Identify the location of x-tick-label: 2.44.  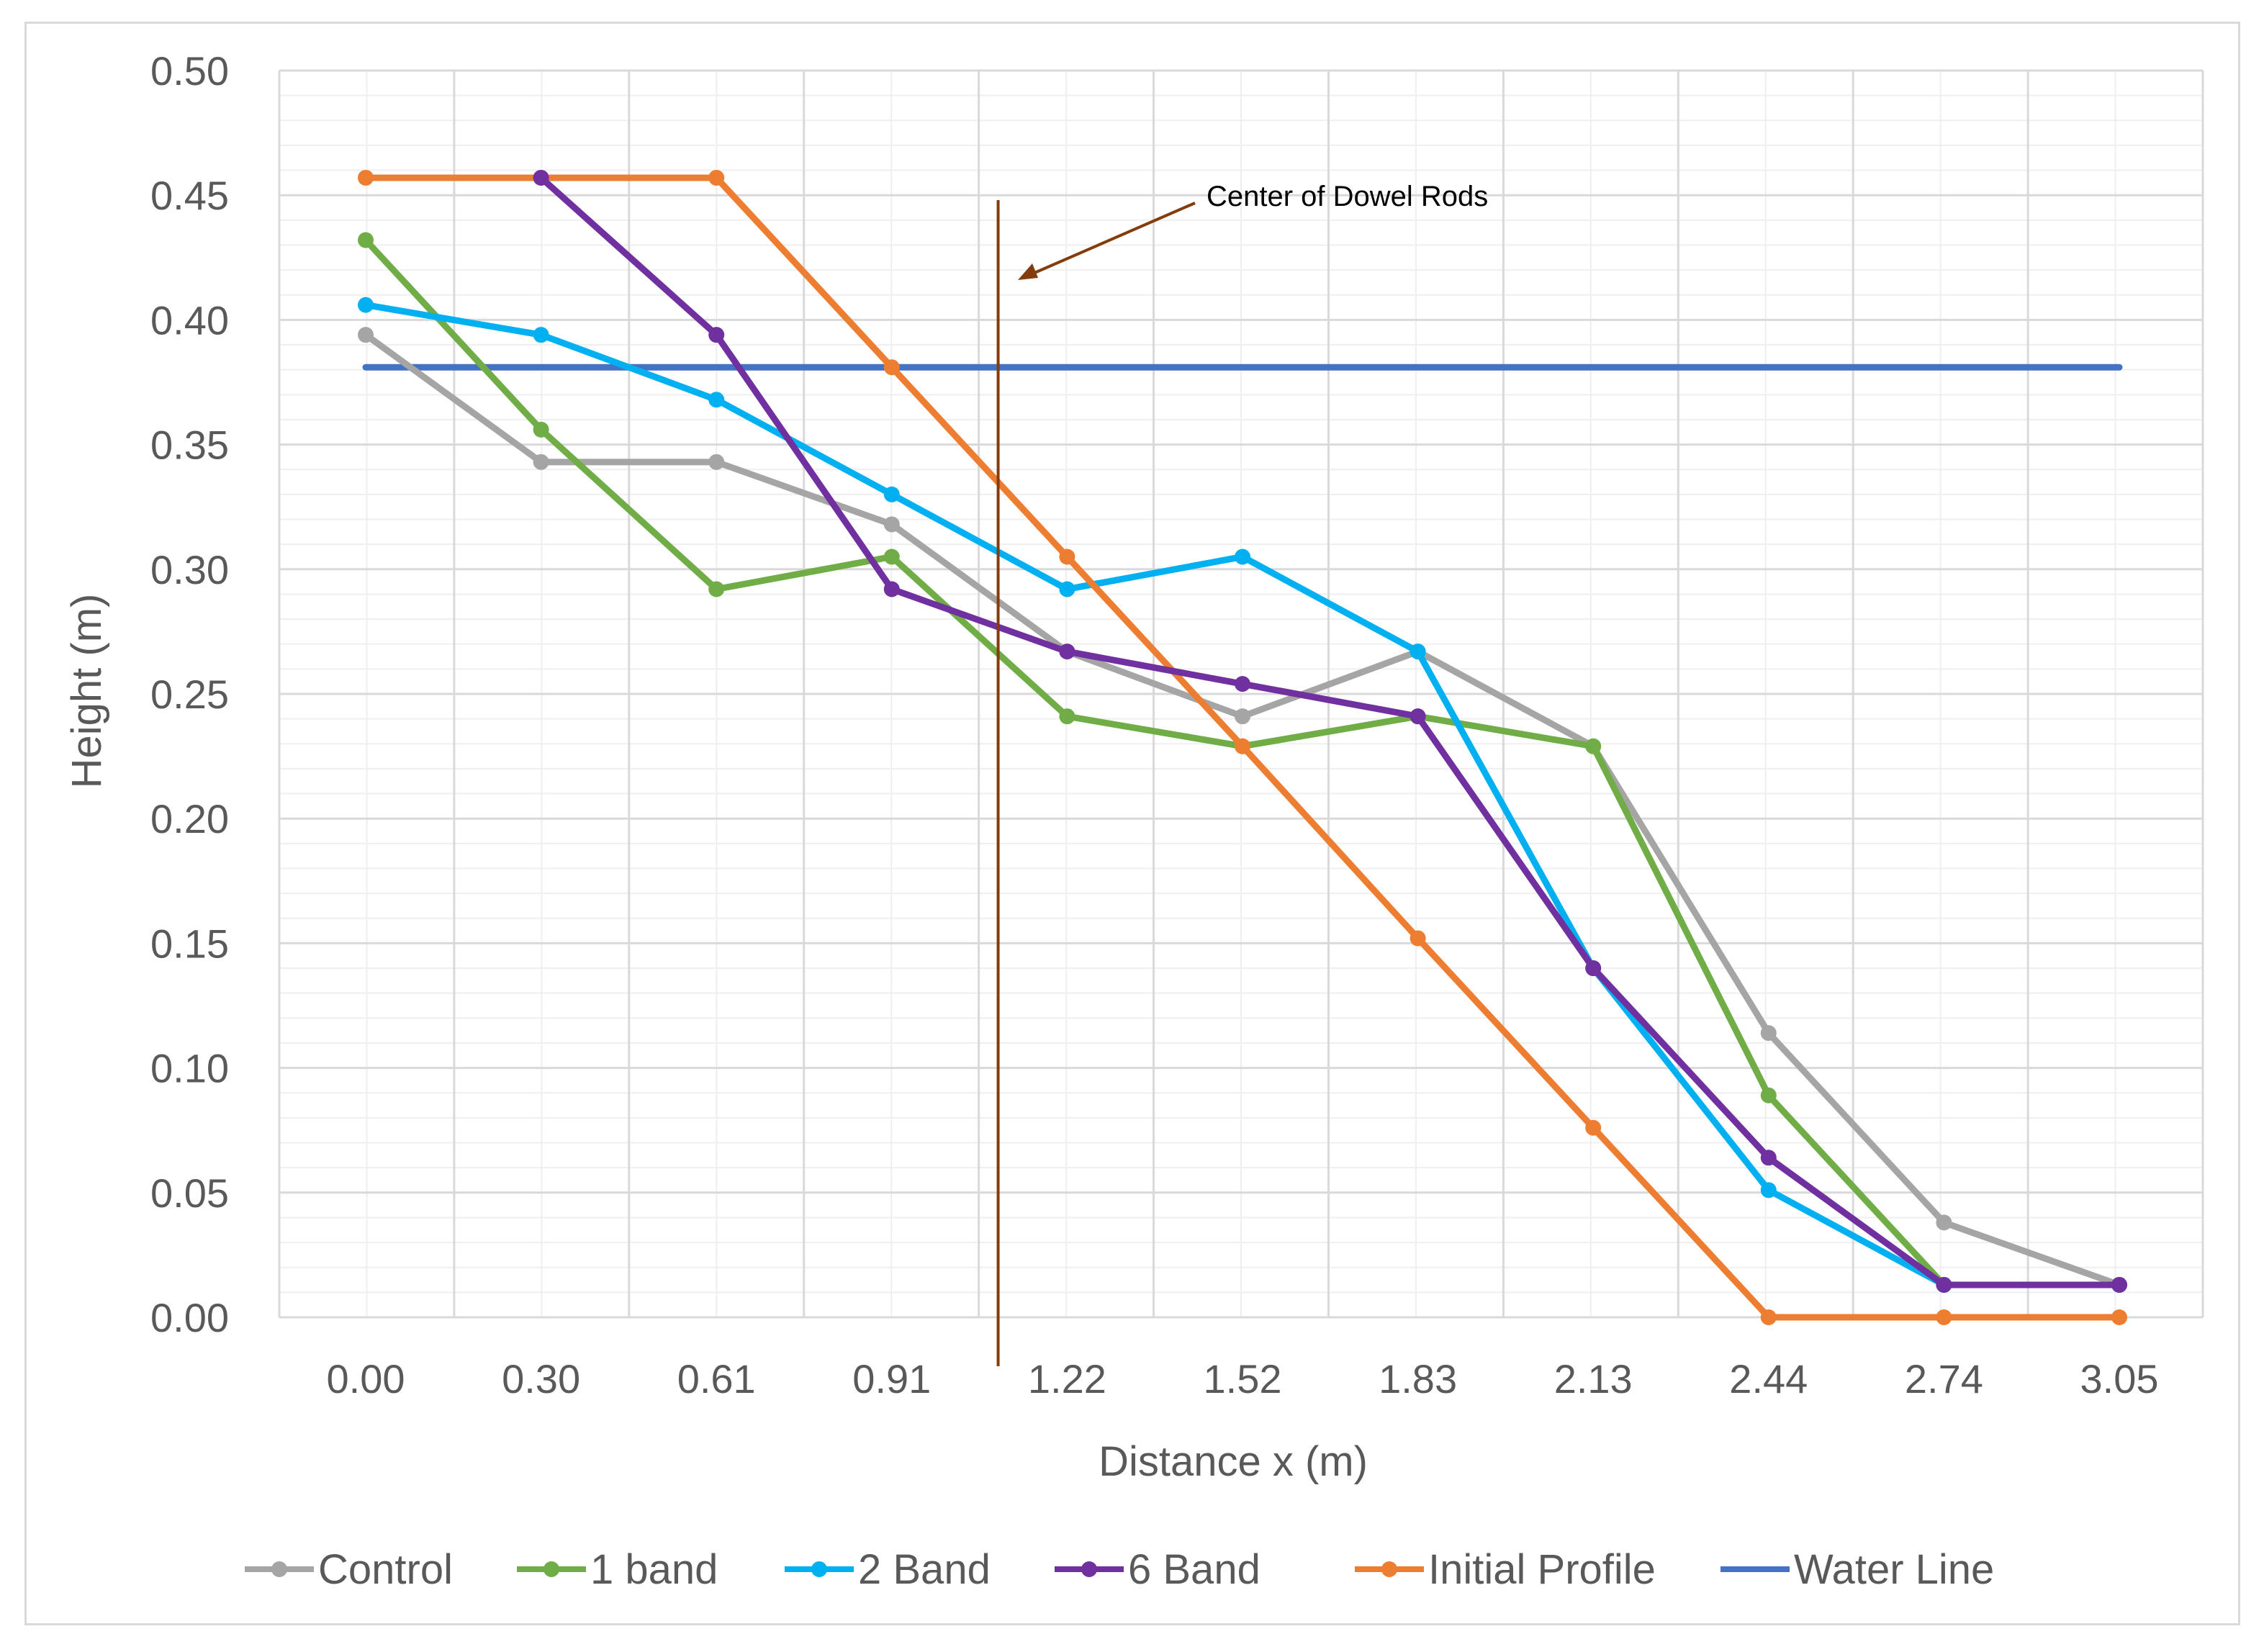
(1769, 1379).